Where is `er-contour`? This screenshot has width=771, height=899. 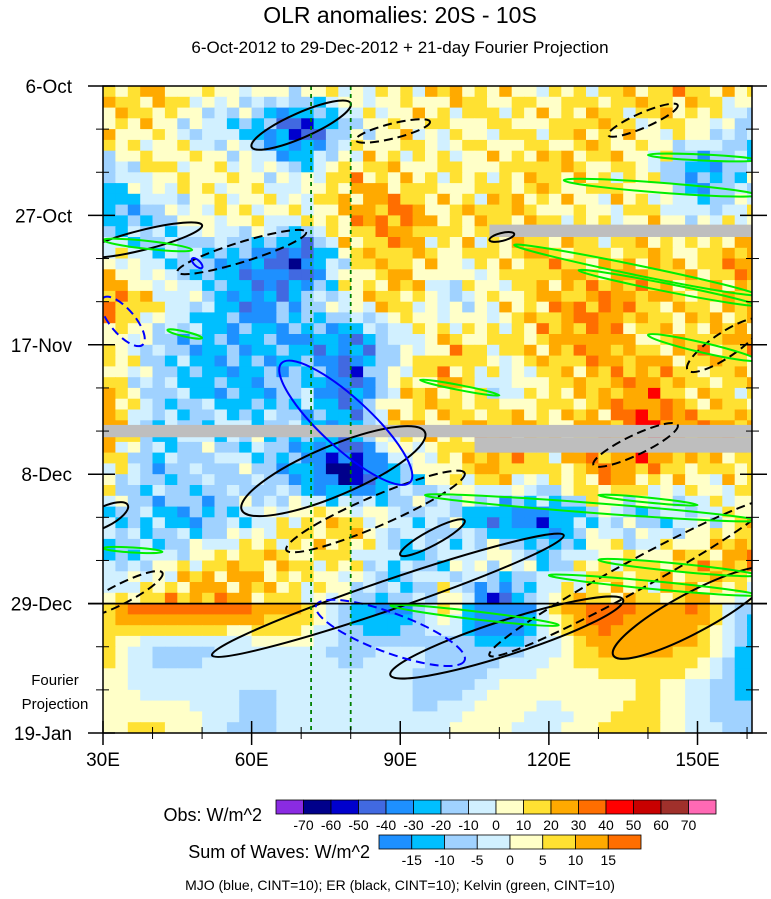 er-contour is located at coordinates (502, 237).